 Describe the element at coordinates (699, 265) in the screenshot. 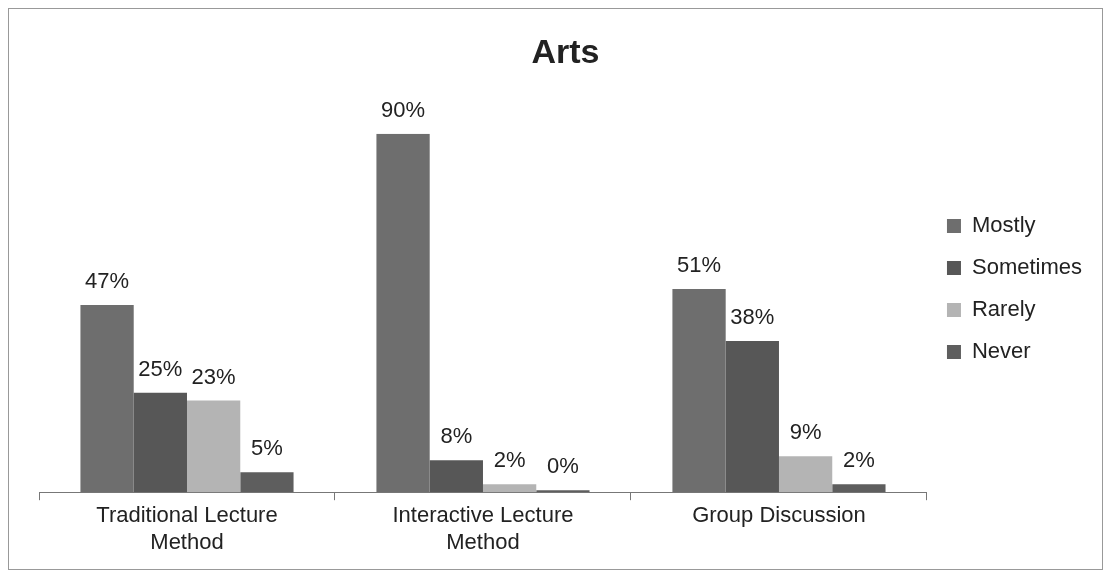

I see `data-label: 51%` at that location.